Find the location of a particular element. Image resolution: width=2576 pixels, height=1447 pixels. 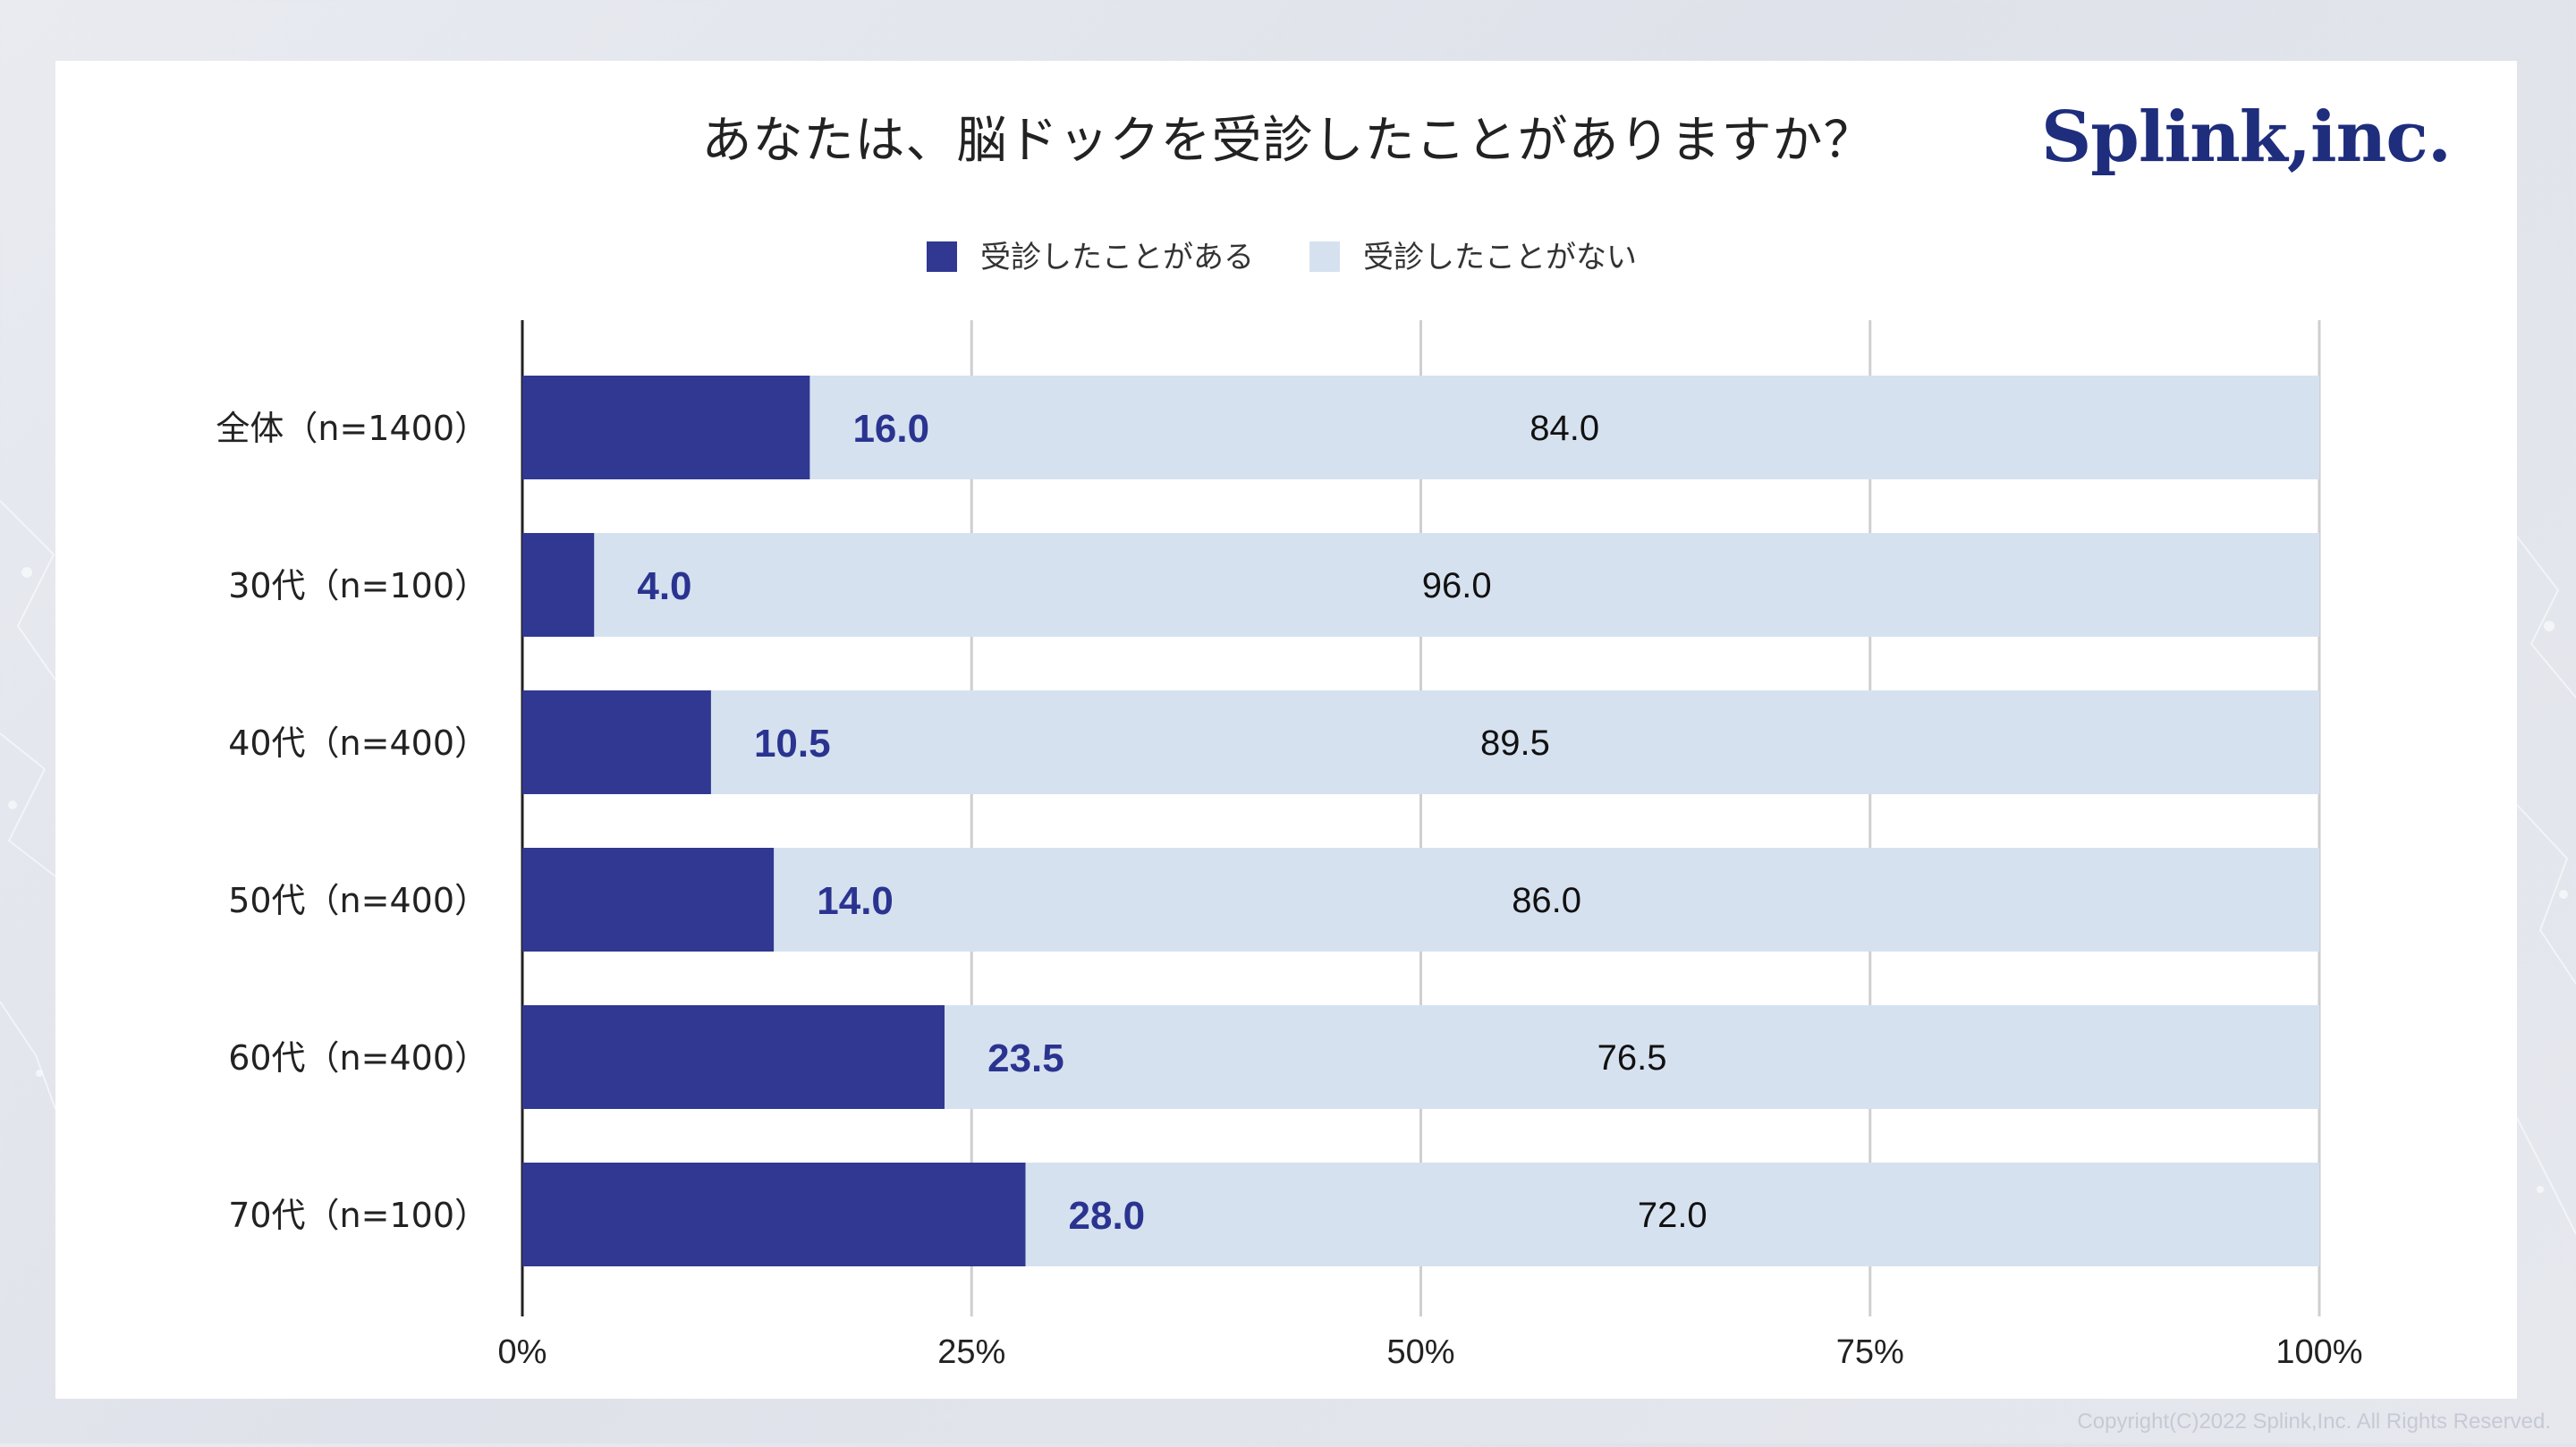

data-label-yes: 28.0 is located at coordinates (1107, 1216).